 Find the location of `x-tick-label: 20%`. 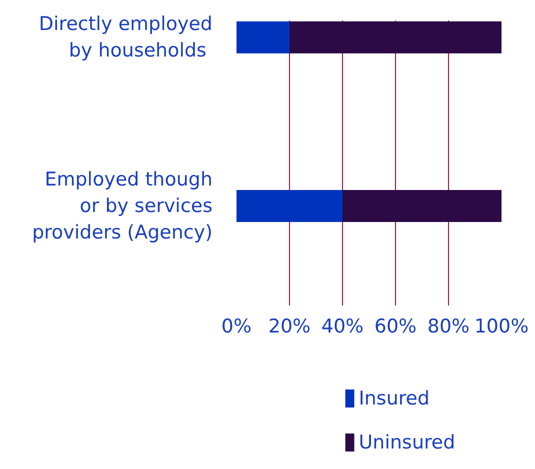

x-tick-label: 20% is located at coordinates (289, 327).